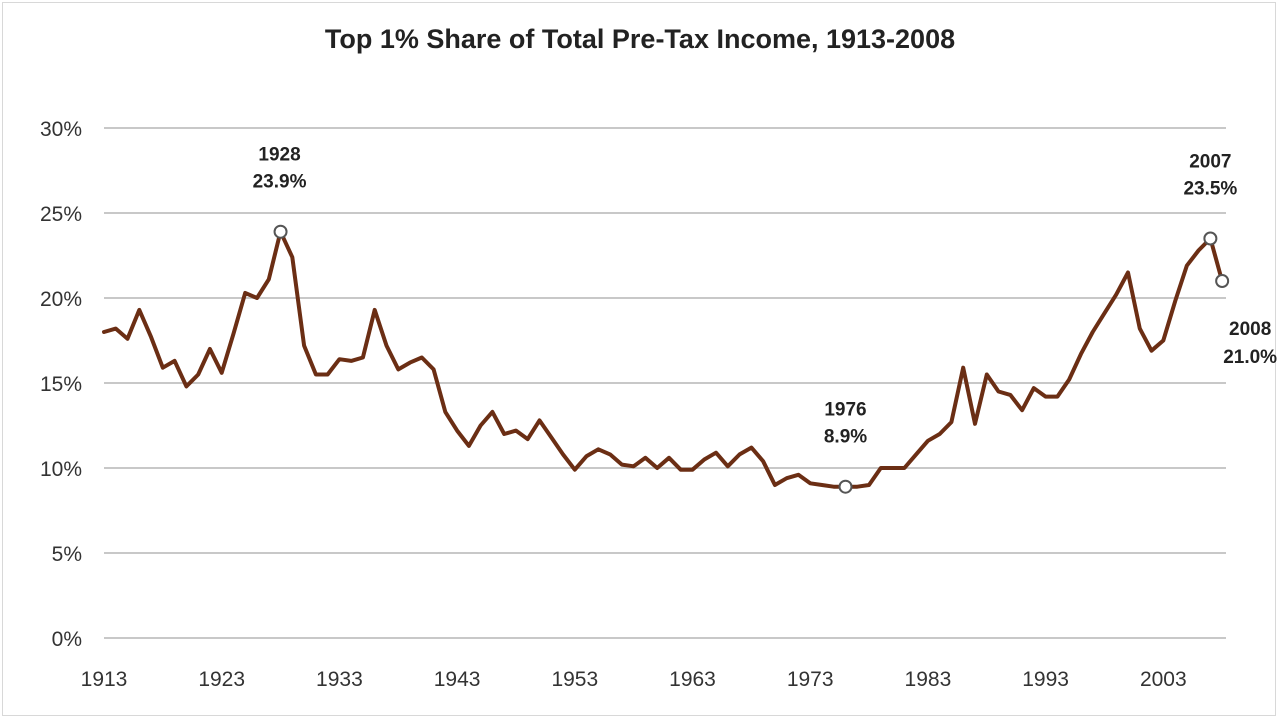  What do you see at coordinates (61, 469) in the screenshot?
I see `y-tick-label: 10%` at bounding box center [61, 469].